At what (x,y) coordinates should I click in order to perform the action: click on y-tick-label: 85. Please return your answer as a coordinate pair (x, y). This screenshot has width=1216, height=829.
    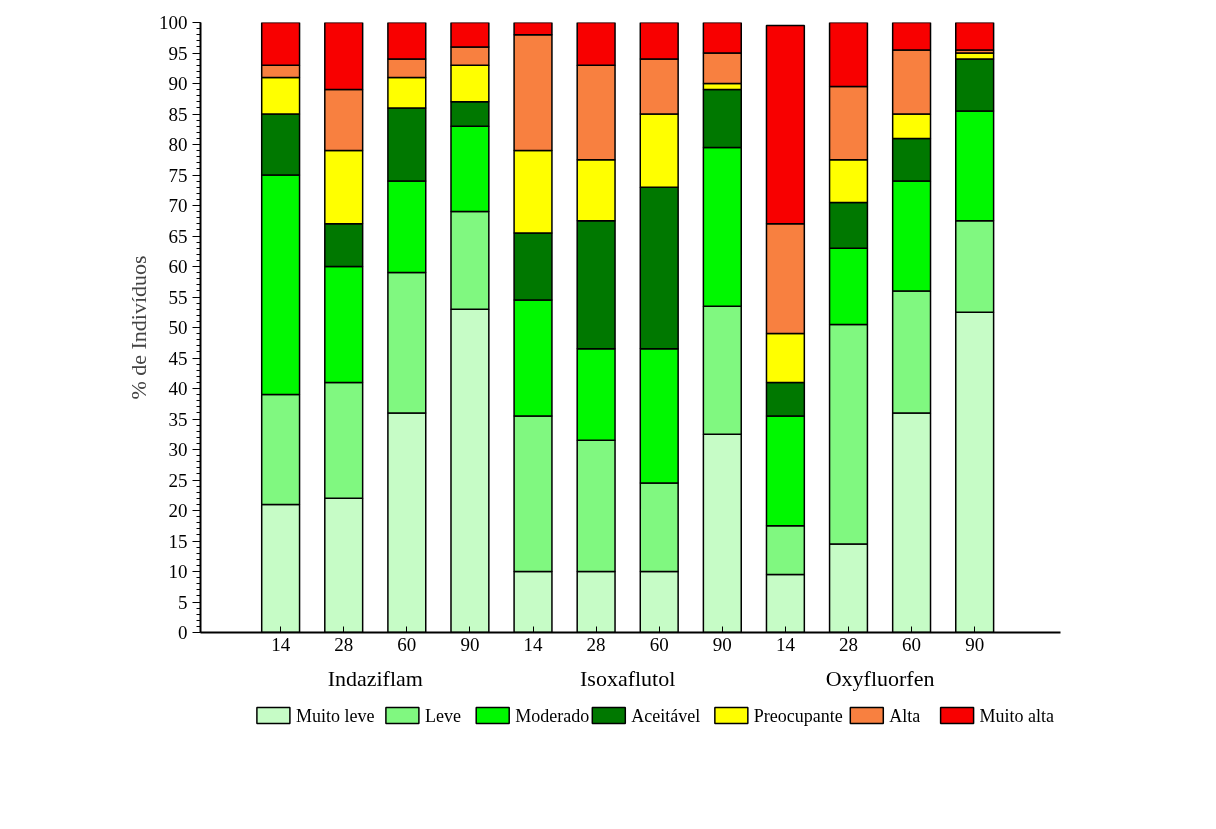
    Looking at the image, I should click on (178, 114).